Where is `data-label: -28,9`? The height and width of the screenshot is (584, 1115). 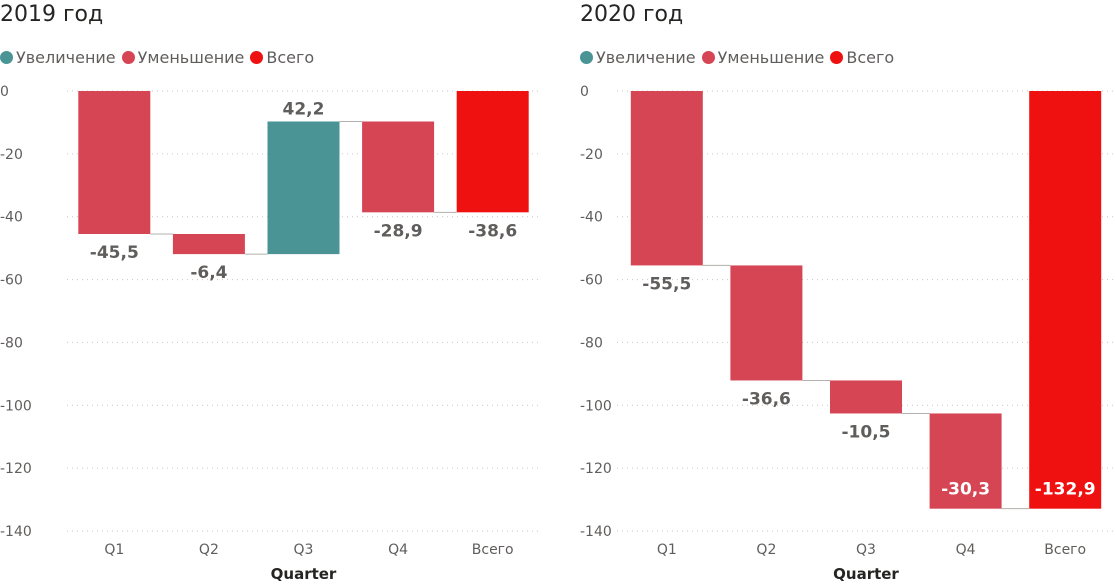 data-label: -28,9 is located at coordinates (398, 231).